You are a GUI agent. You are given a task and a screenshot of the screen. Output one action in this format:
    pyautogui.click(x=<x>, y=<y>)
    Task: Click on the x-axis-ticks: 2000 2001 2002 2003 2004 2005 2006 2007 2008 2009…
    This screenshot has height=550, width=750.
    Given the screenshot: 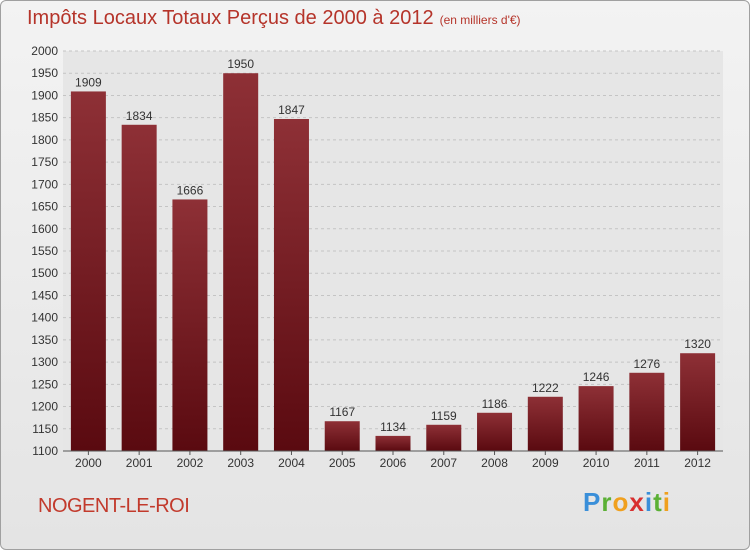 What is the action you would take?
    pyautogui.click(x=393, y=460)
    